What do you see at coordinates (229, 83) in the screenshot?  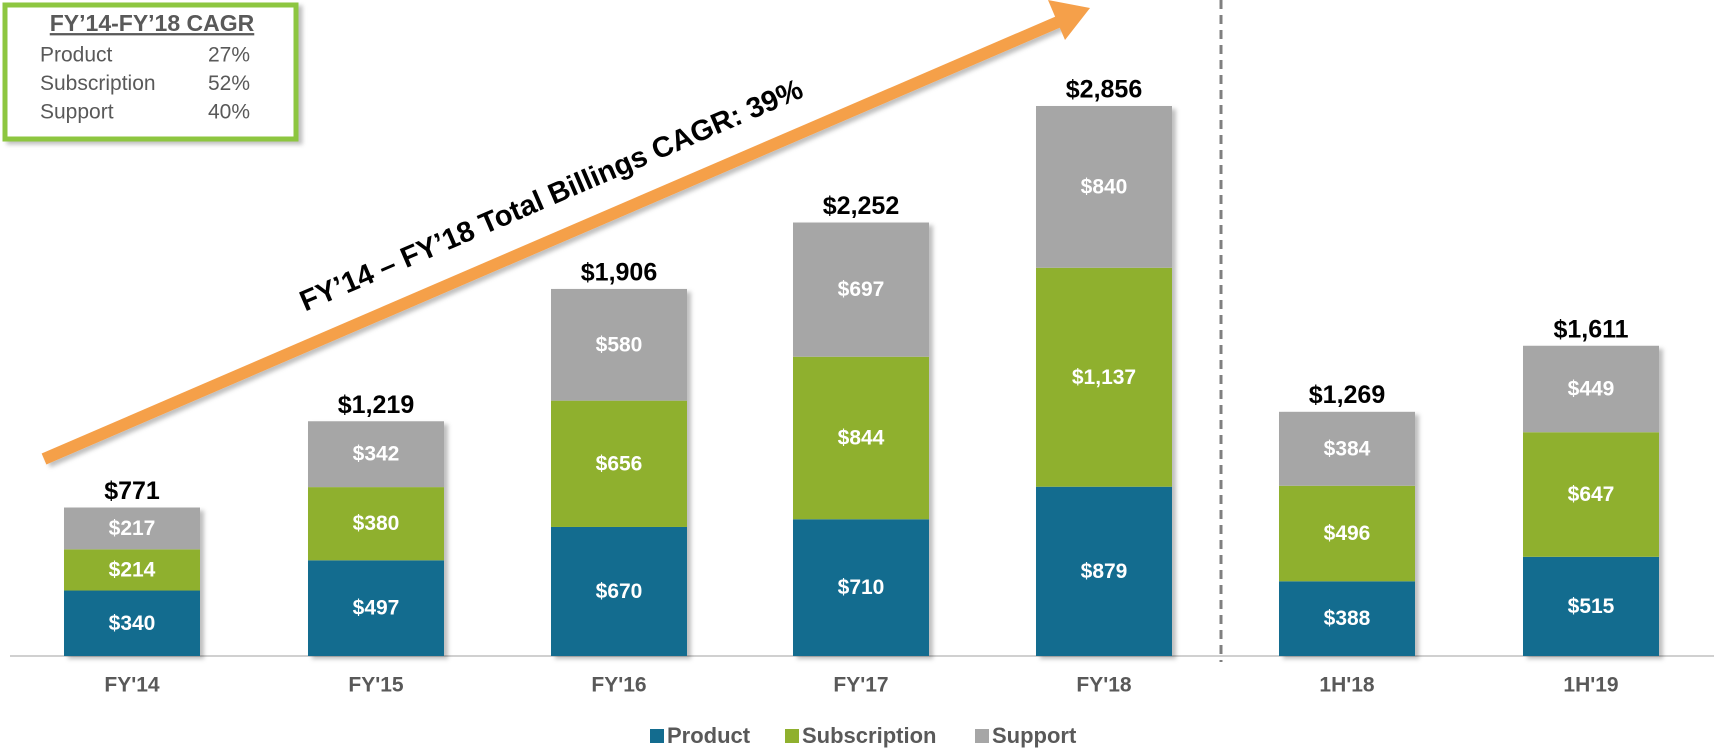 I see `cagr-value: 52%` at bounding box center [229, 83].